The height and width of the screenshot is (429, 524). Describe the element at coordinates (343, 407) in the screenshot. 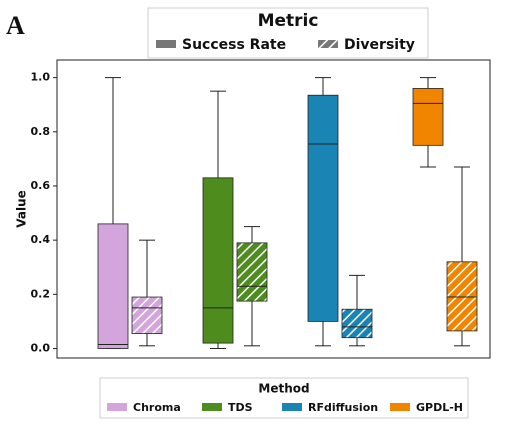

I see `legend-label: RFdiffusion` at that location.